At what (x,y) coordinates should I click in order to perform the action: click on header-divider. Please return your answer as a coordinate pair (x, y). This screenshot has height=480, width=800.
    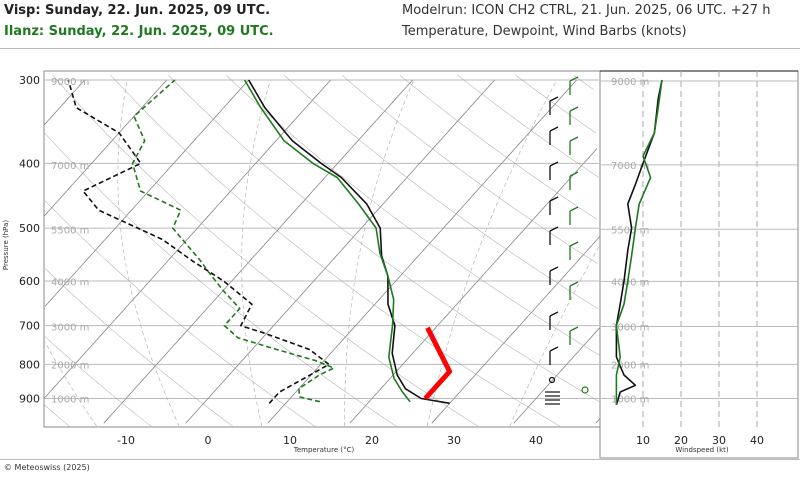
    Looking at the image, I should click on (400, 48).